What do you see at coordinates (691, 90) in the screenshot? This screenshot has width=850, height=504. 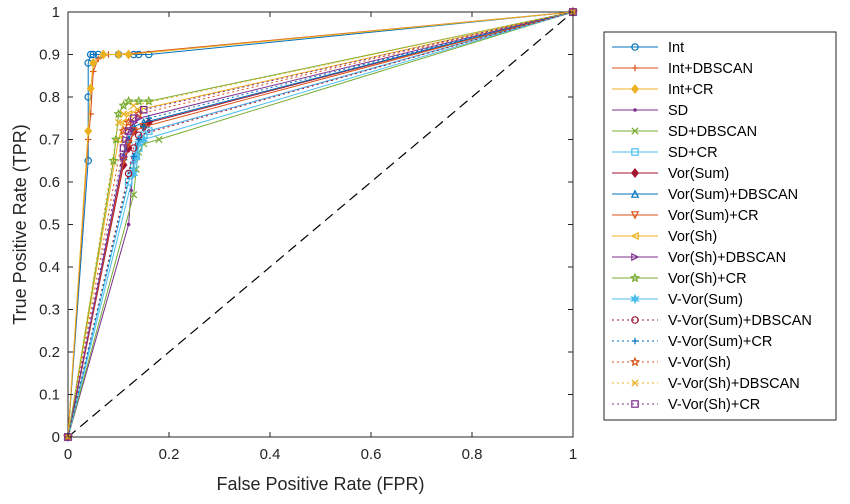 I see `legend-label-int-cr: Int+CR` at bounding box center [691, 90].